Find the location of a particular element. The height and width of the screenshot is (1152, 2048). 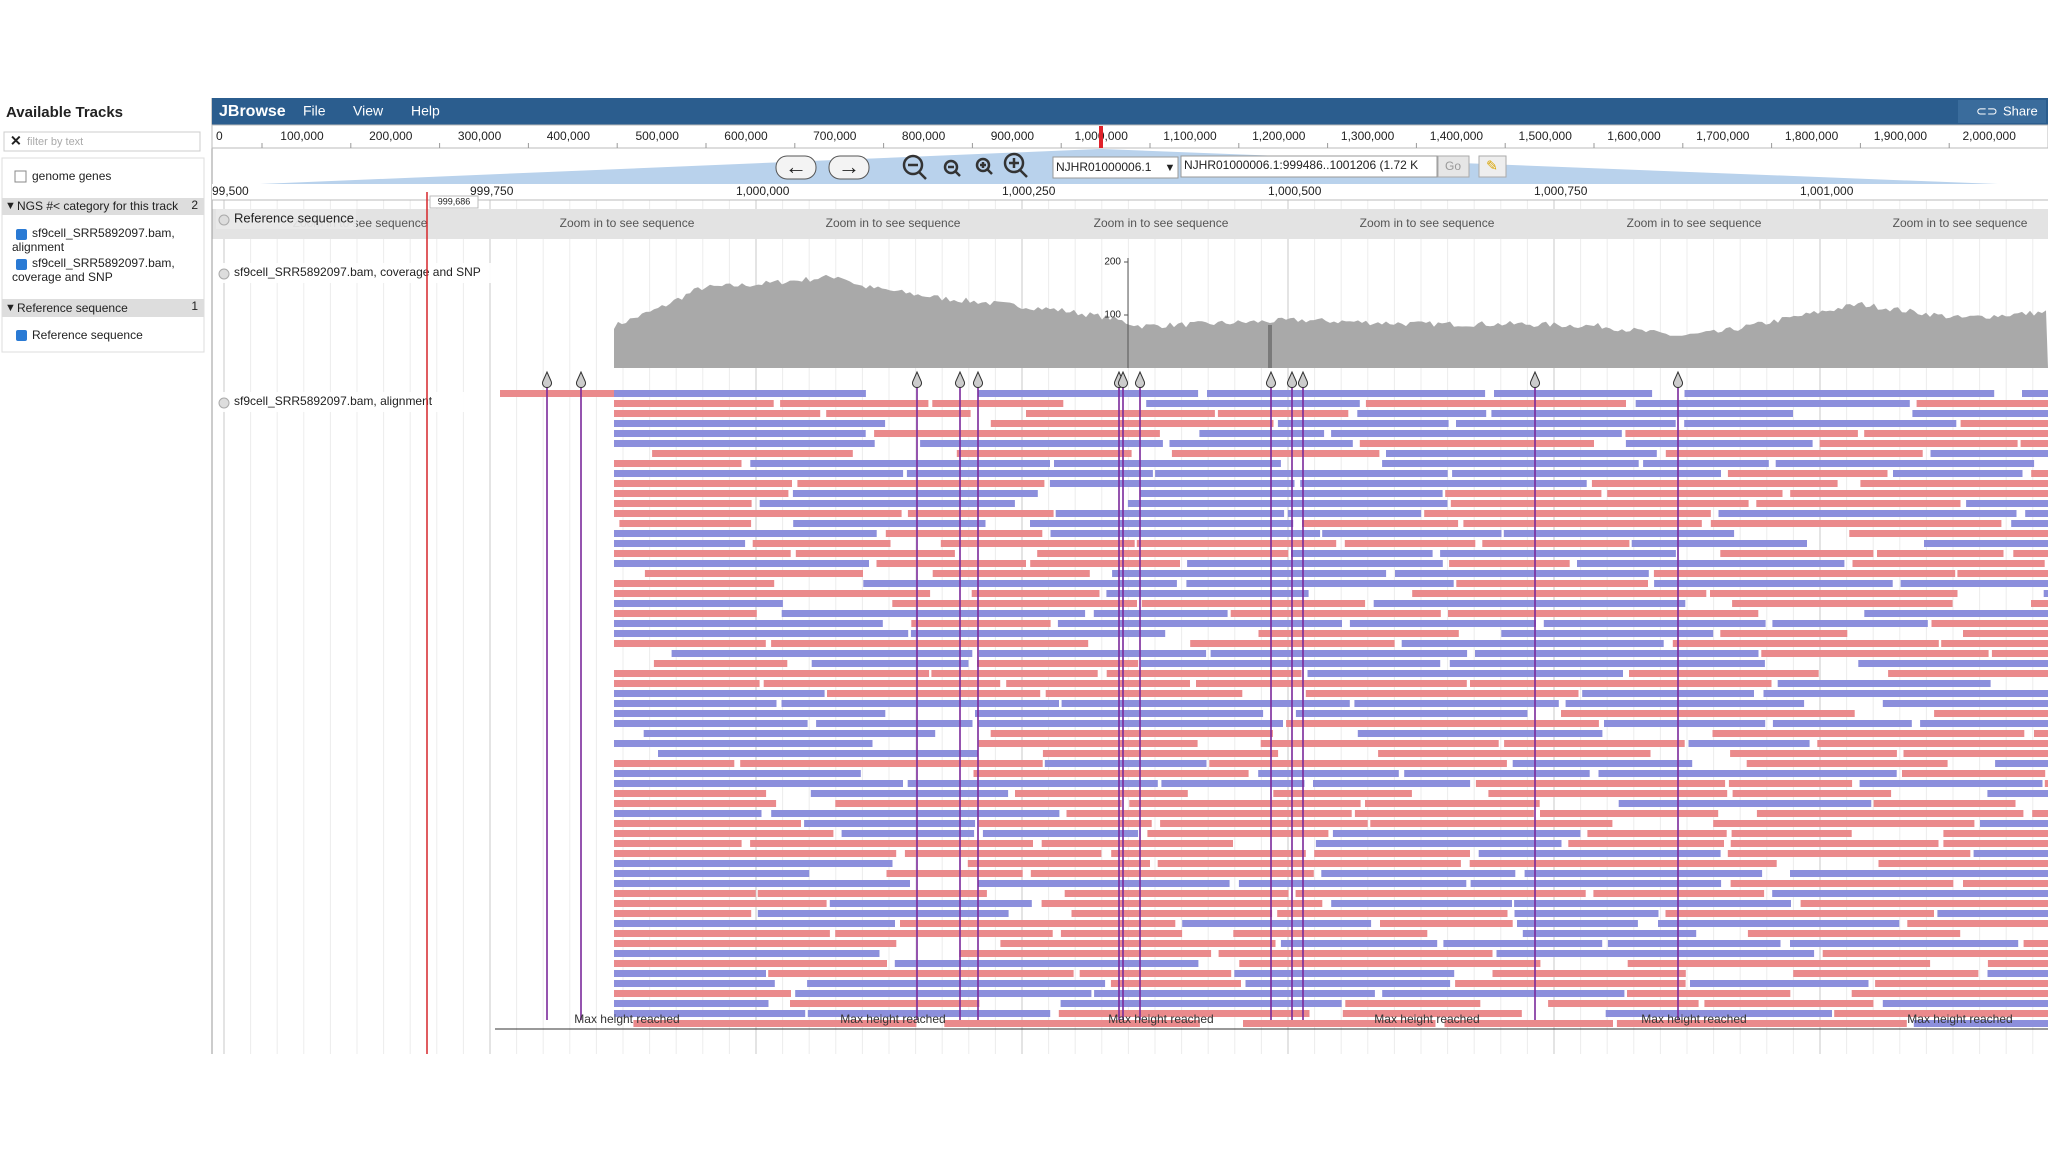

coverage-spike is located at coordinates (1270, 346).